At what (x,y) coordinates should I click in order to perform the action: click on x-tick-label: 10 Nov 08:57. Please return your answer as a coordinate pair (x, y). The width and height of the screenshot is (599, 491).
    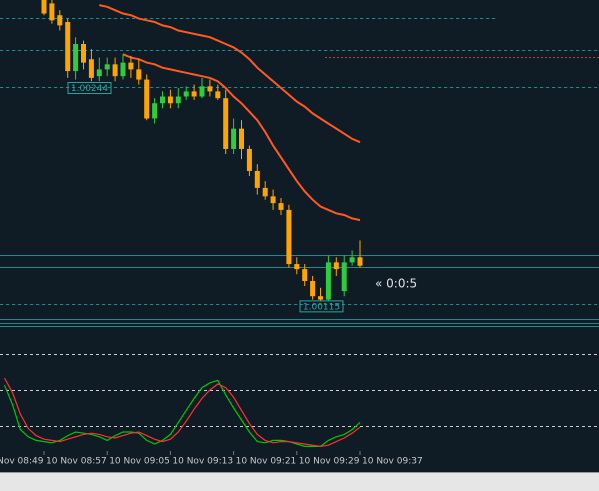
    Looking at the image, I should click on (76, 462).